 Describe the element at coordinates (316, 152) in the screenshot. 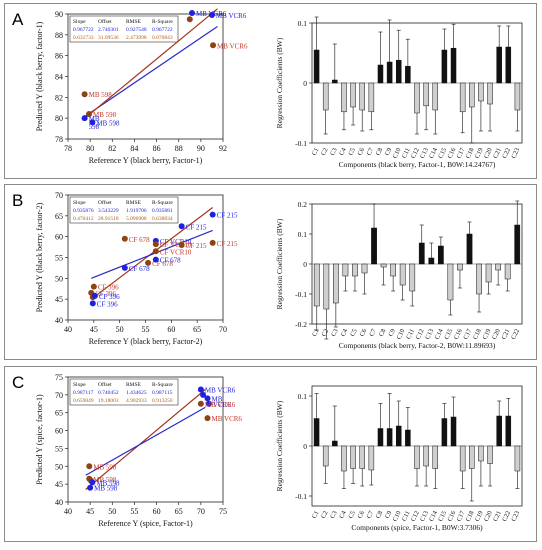

I see `category-label: C1` at that location.